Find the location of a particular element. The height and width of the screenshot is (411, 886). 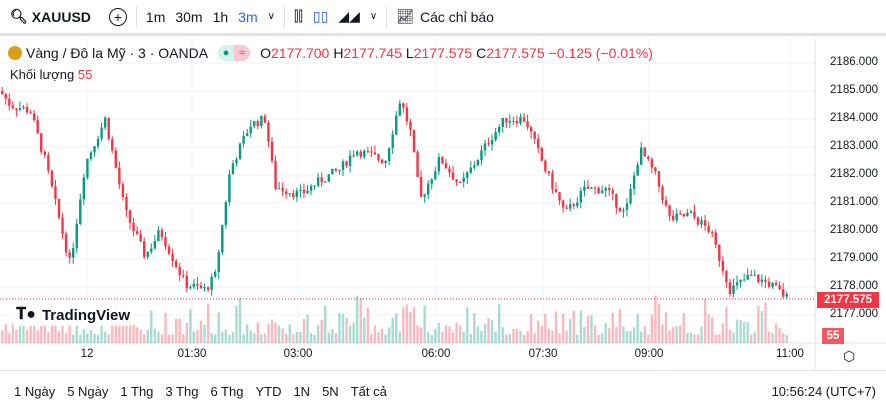

range-button: 1 Thg is located at coordinates (137, 391).